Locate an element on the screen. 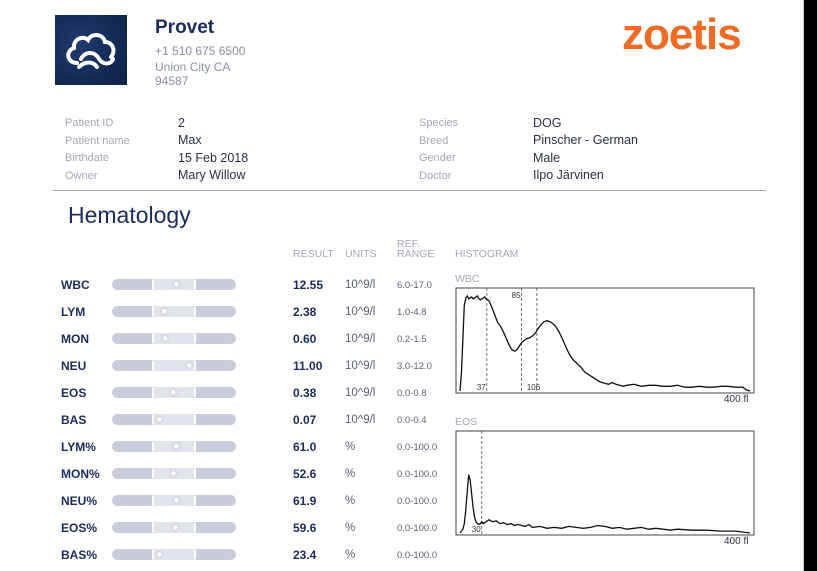  breed-value: Pinscher - German is located at coordinates (585, 140).